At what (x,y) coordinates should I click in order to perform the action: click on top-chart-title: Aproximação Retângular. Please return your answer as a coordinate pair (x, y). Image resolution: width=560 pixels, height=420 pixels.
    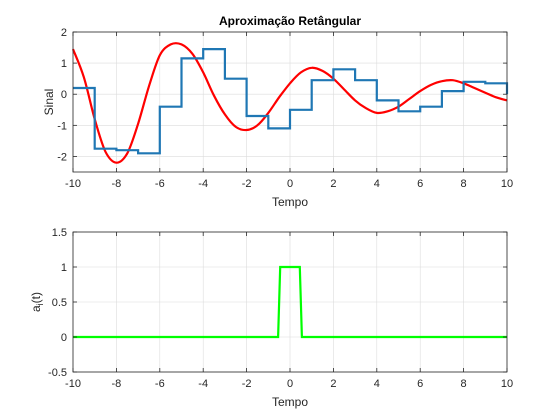
    Looking at the image, I should click on (290, 21).